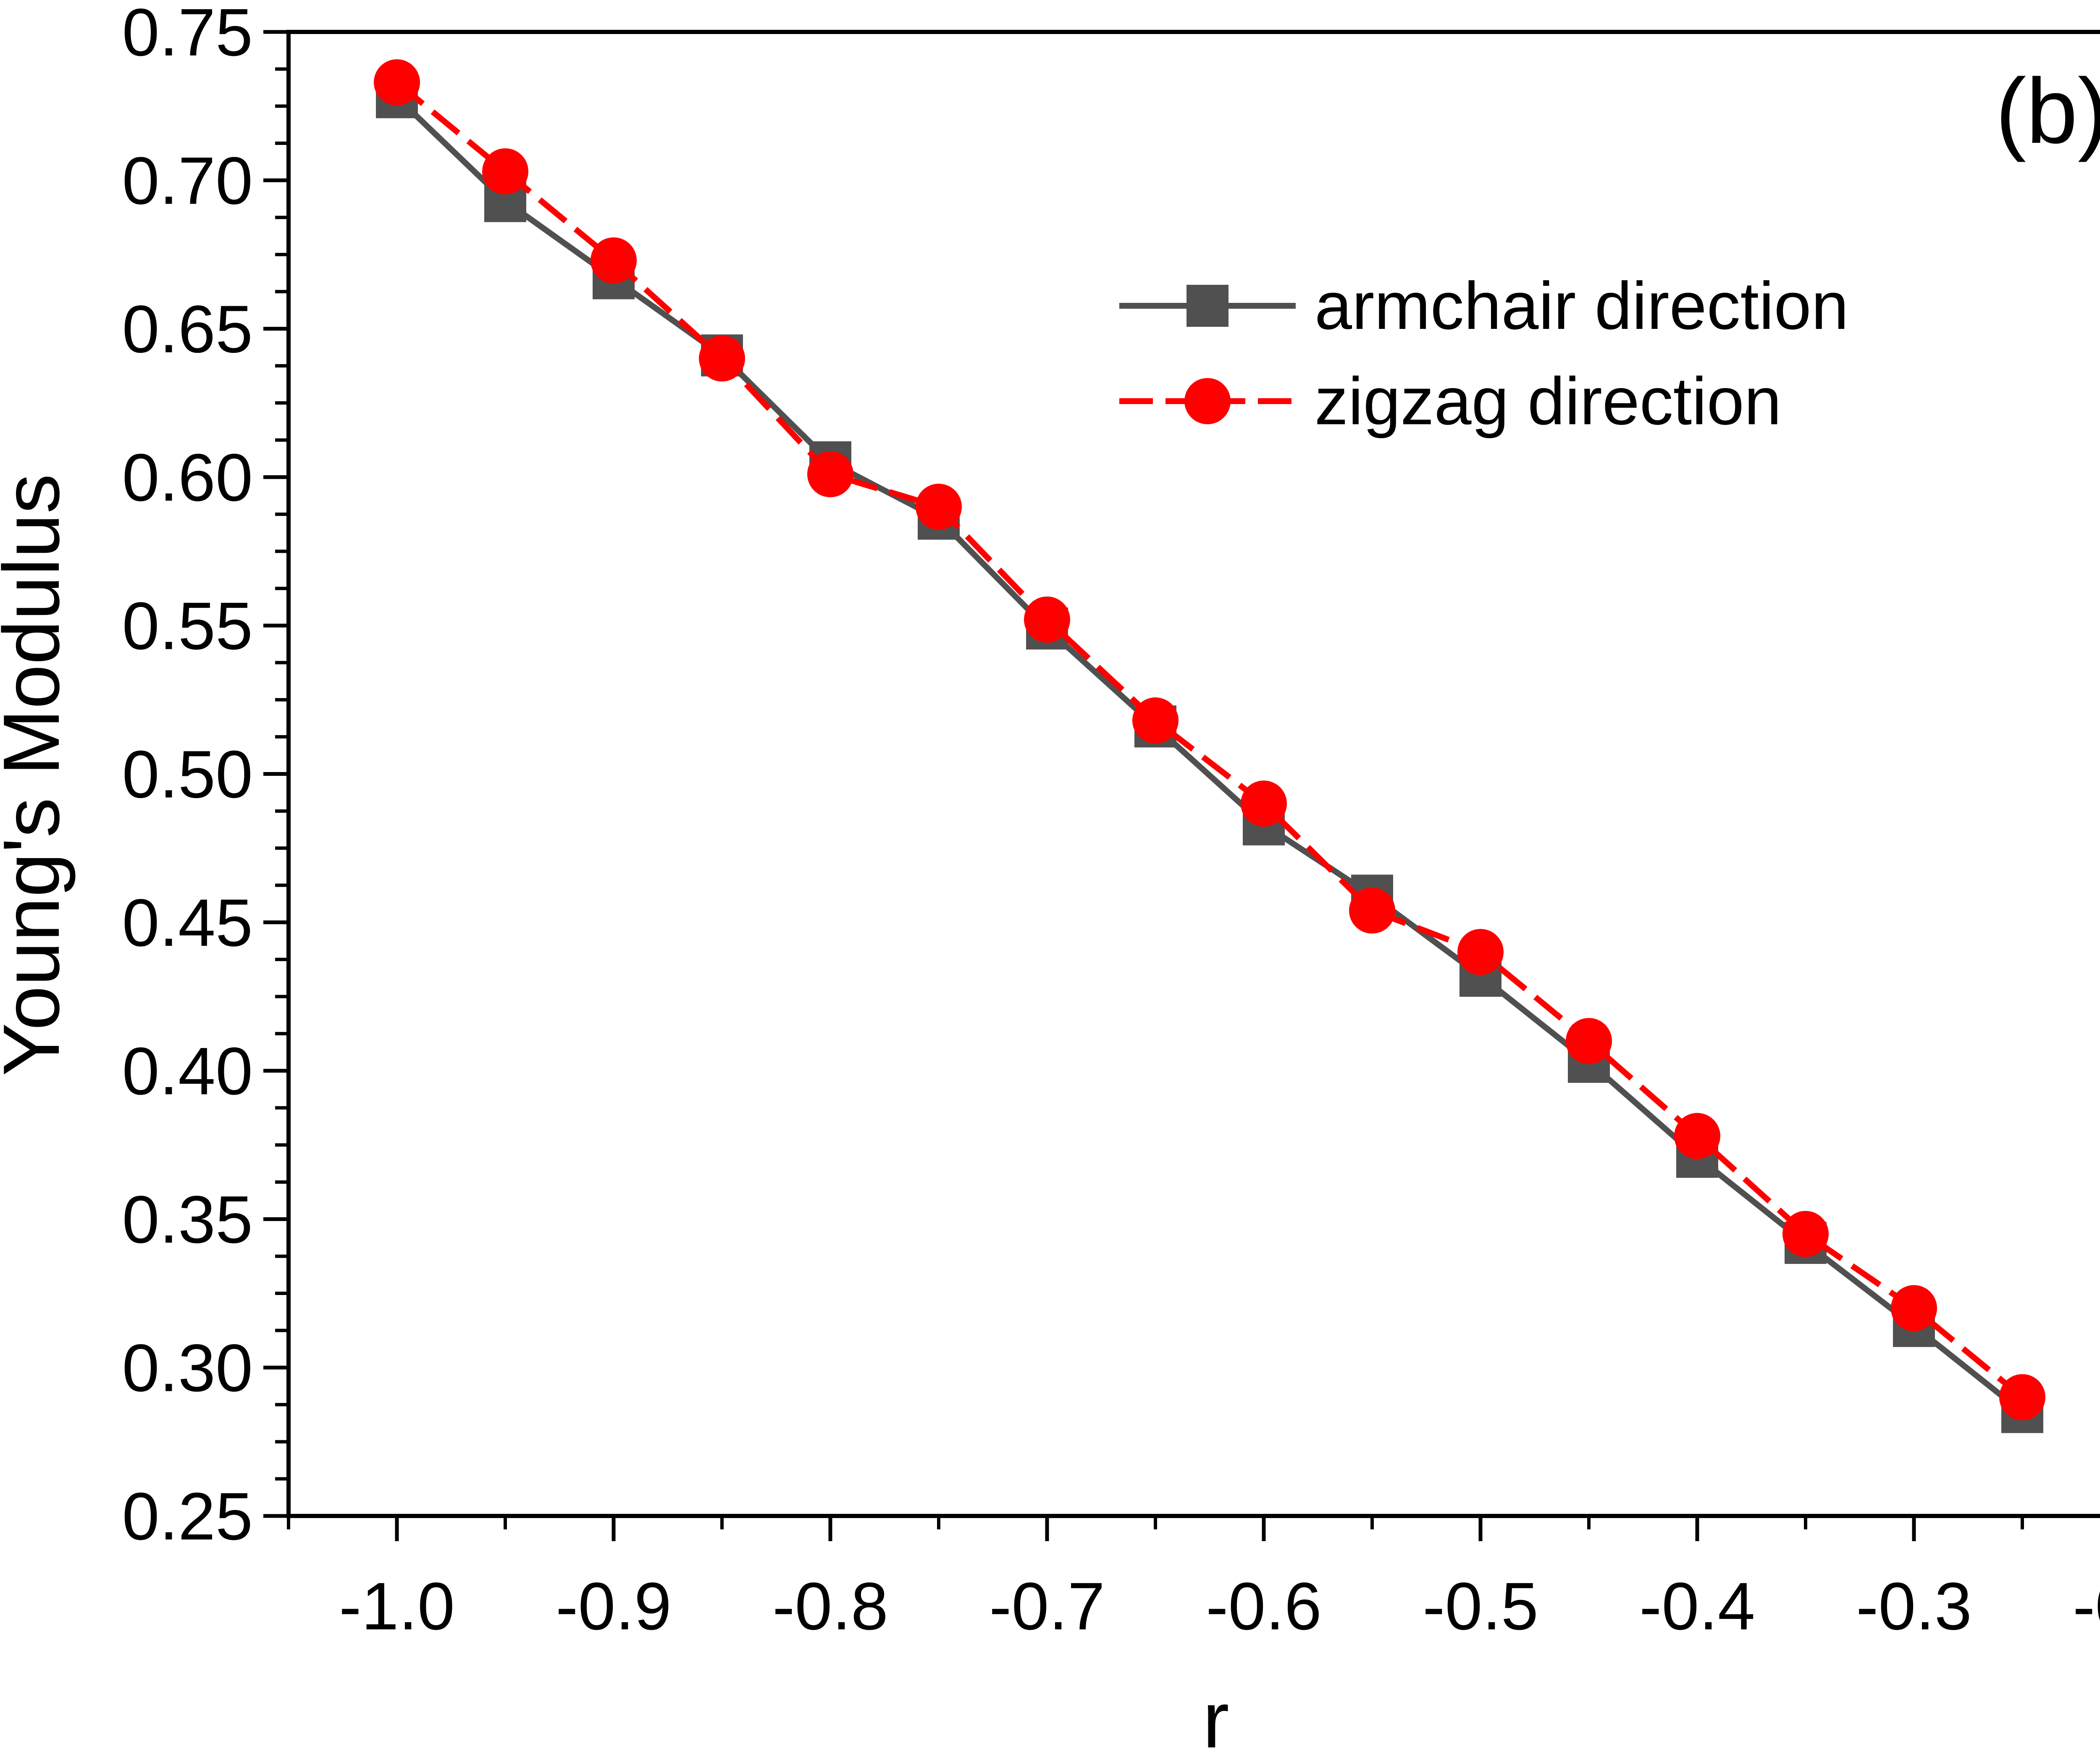  Describe the element at coordinates (187, 1219) in the screenshot. I see `y-tick-label: 0.35` at that location.